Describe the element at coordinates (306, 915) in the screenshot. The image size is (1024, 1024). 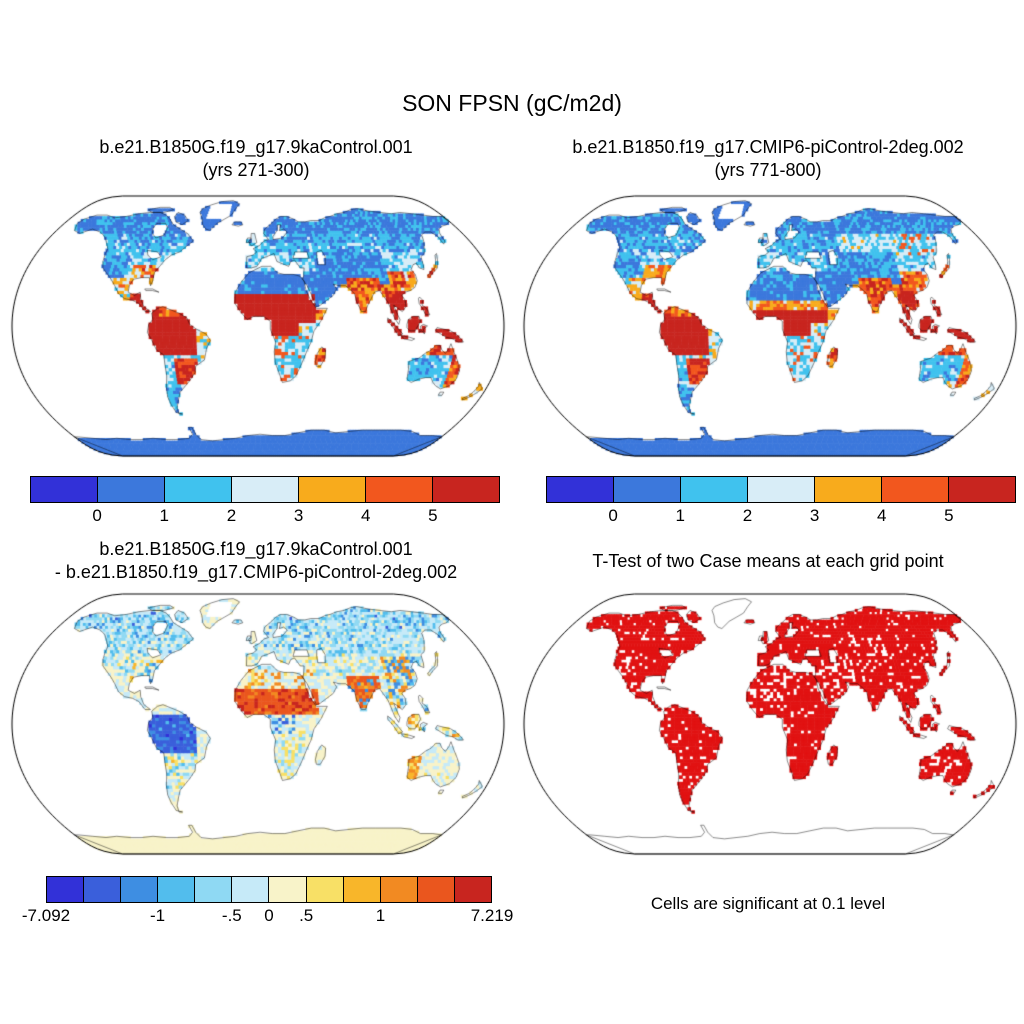
I see `colorbar-tick-label: .5` at that location.